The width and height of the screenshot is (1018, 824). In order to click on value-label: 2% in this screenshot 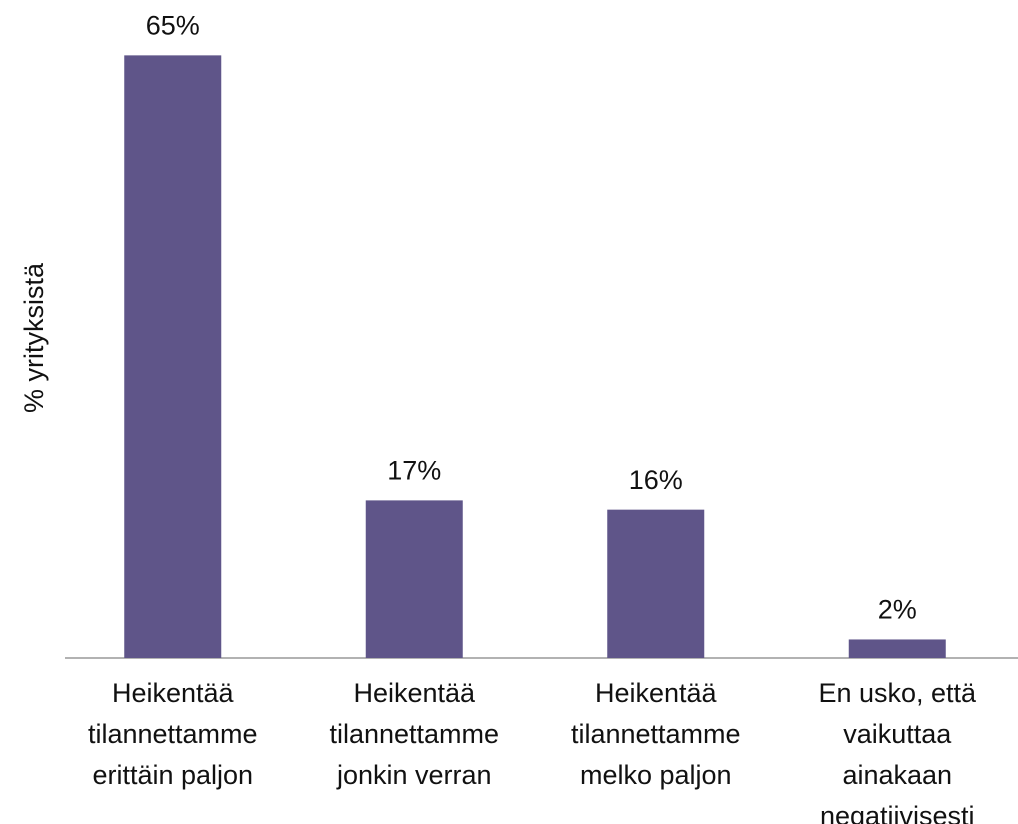, I will do `click(897, 610)`.